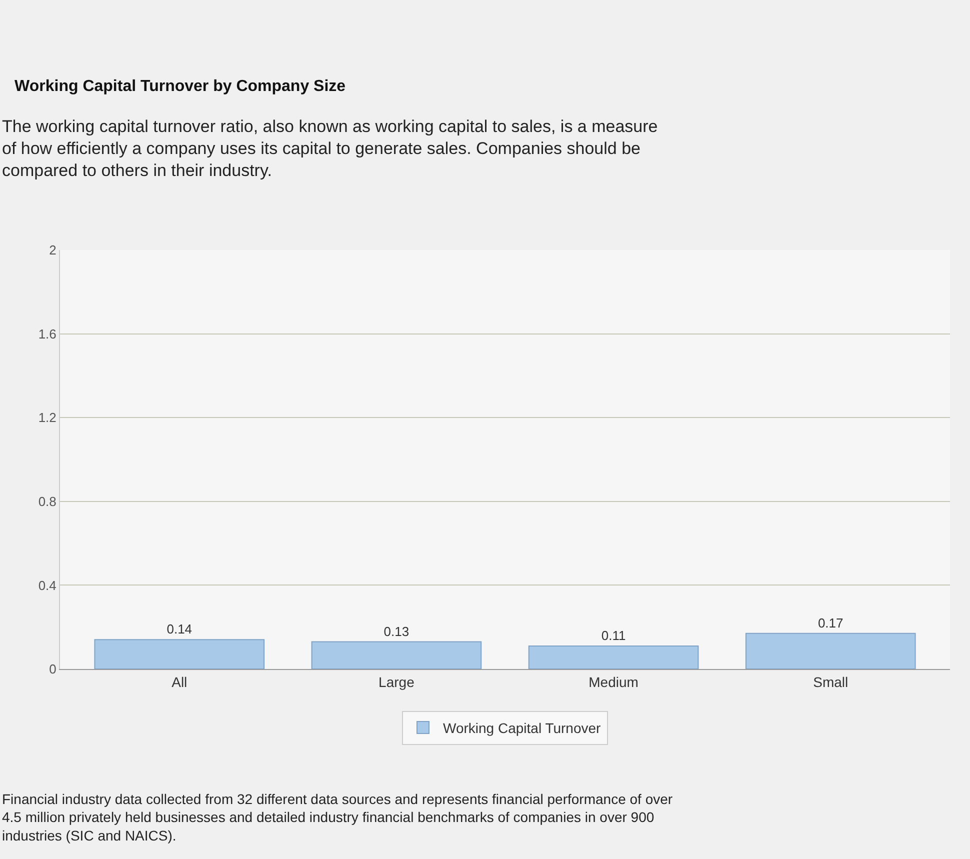 The image size is (970, 859). I want to click on data-label: 0.17, so click(831, 622).